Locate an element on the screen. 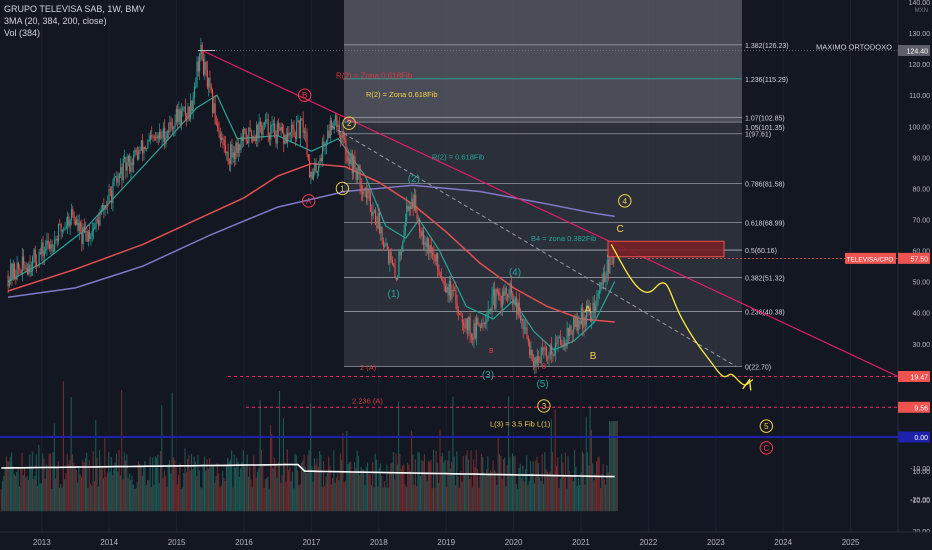  ma-indicator-label: 3MA (20, 384, 200, close) is located at coordinates (55, 21).